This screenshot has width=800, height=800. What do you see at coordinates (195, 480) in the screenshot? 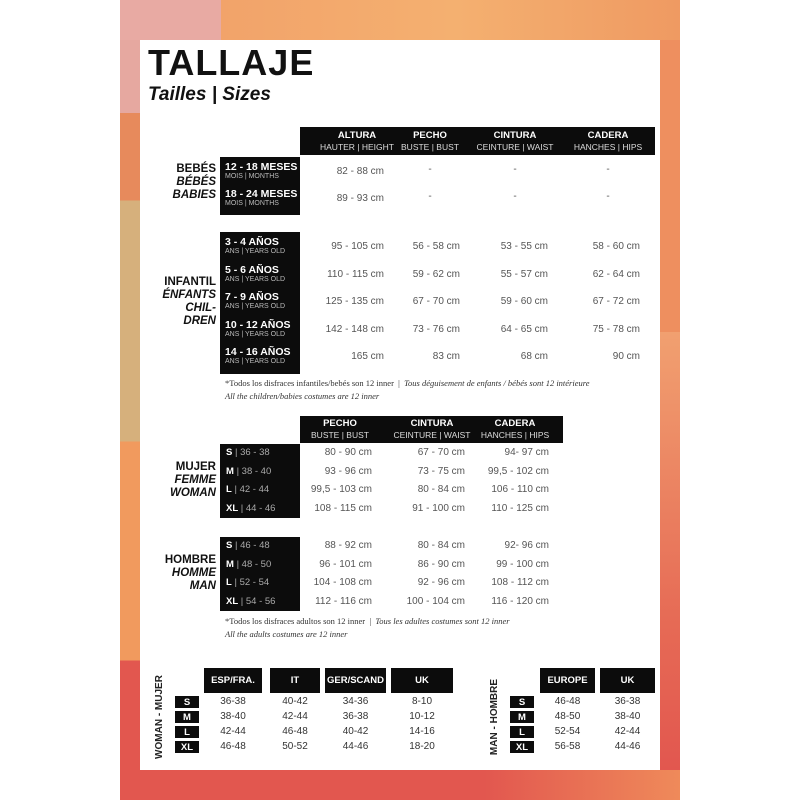
I see `group-name: FEMME` at bounding box center [195, 480].